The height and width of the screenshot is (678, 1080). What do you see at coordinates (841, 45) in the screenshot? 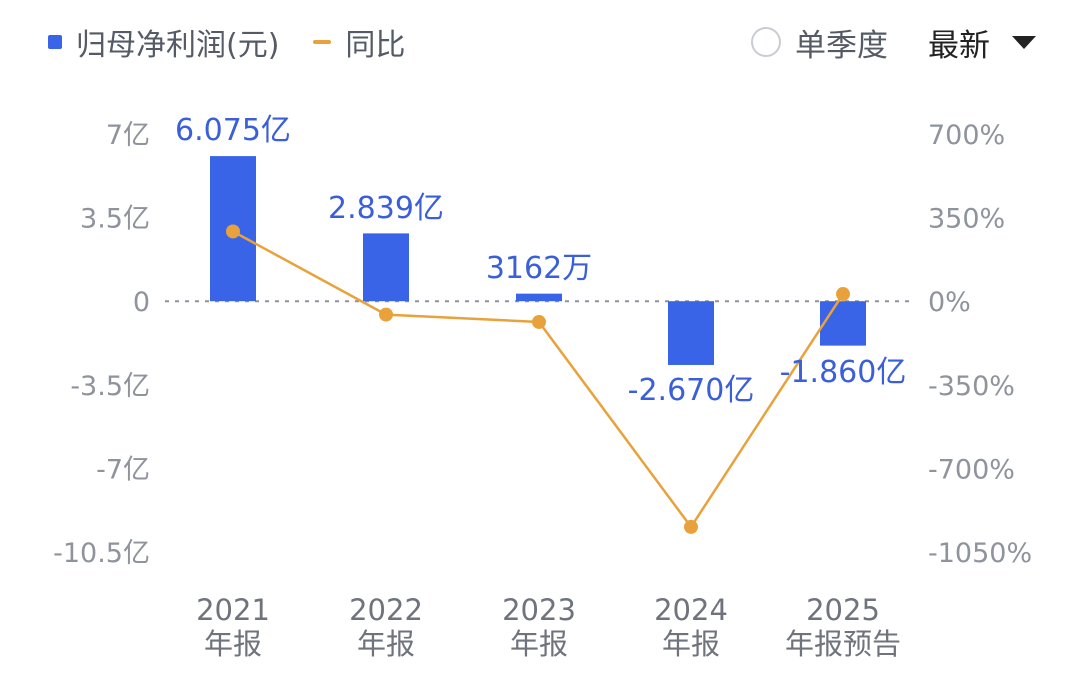
I see `single-quarter-label: 单季度` at bounding box center [841, 45].